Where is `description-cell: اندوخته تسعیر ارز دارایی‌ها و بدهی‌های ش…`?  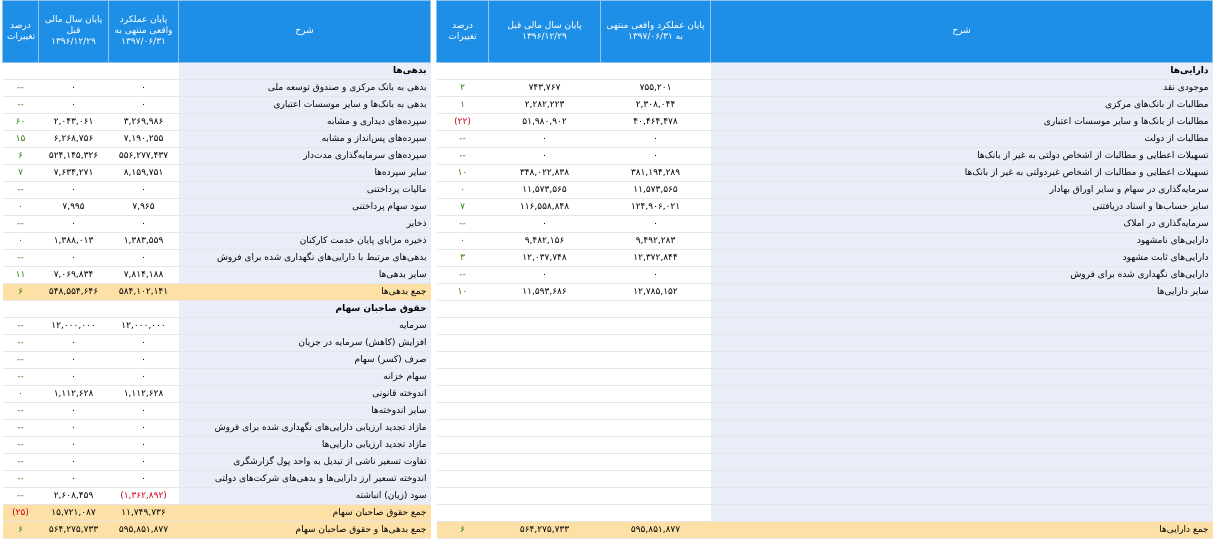
description-cell: اندوخته تسعیر ارز دارایی‌ها و بدهی‌های ش… is located at coordinates (304, 479).